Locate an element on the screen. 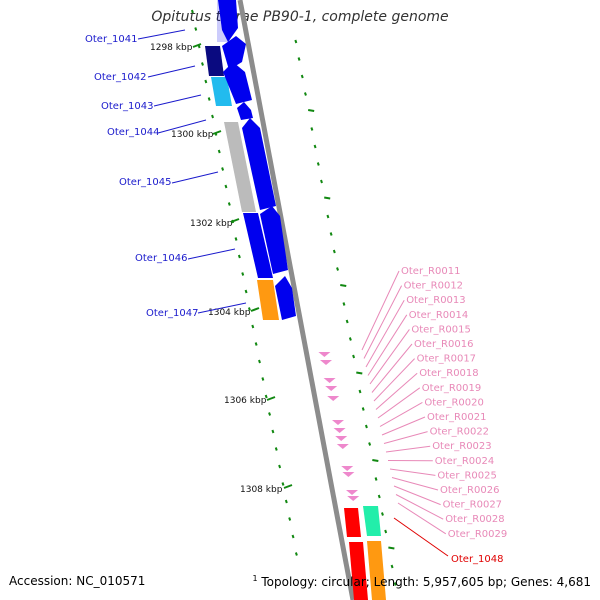  rna-label: Oter_R0024 is located at coordinates (464, 461).